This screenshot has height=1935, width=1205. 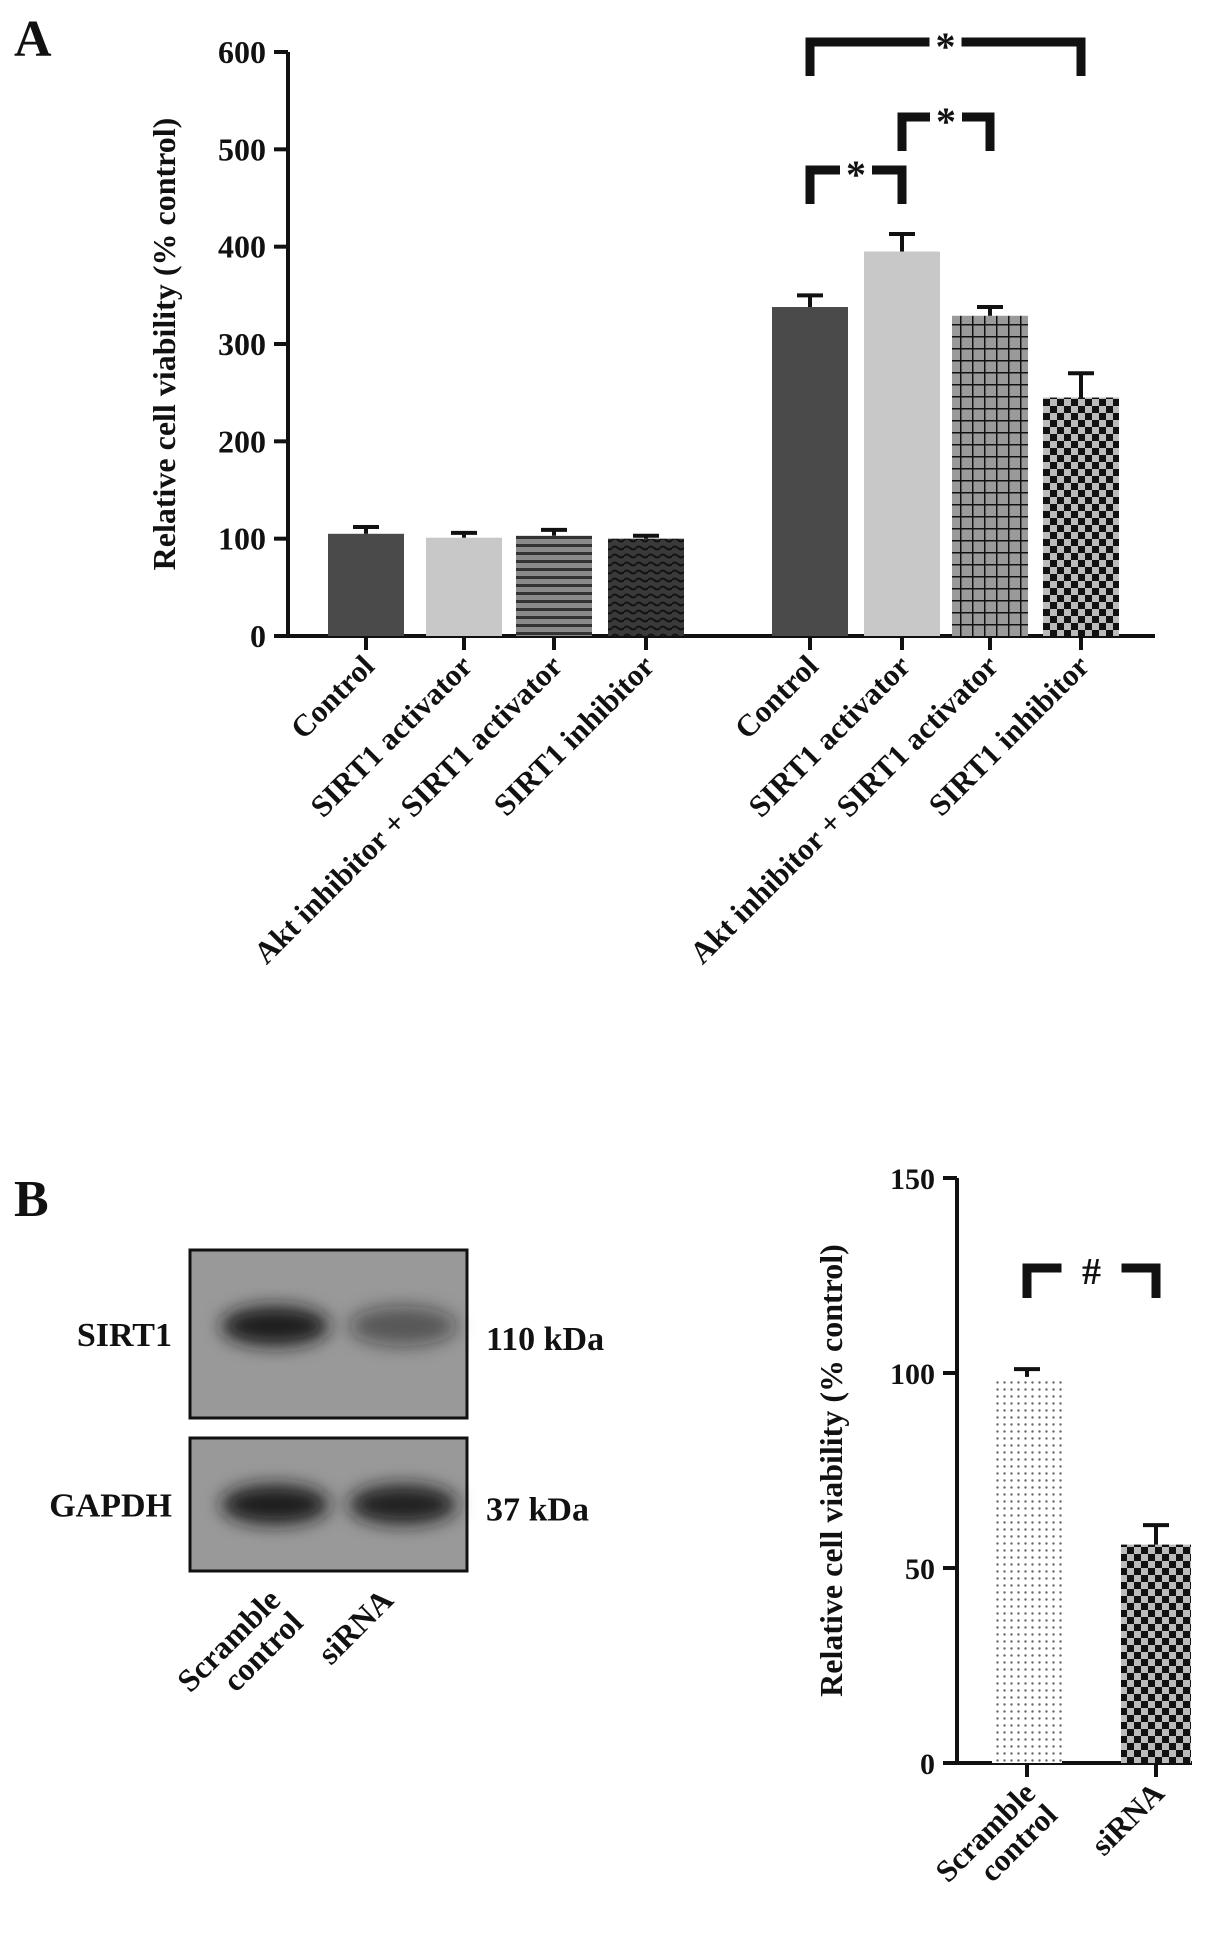 I want to click on panel-label-a: A, so click(x=33, y=39).